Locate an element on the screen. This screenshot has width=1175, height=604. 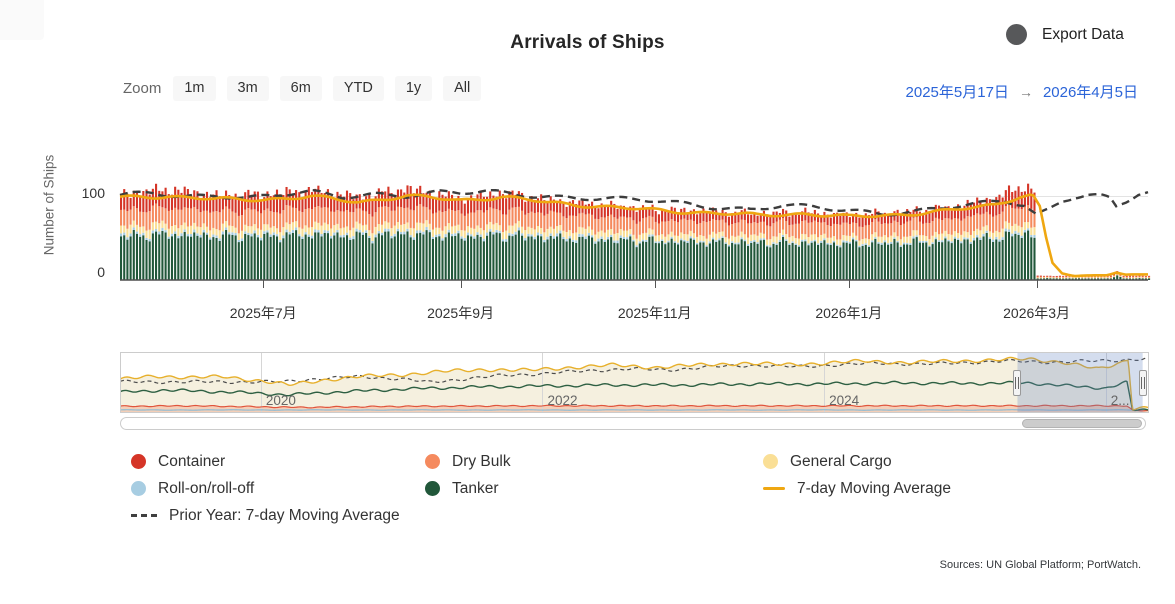
page-title: Arrivals of Ships is located at coordinates (587, 42).